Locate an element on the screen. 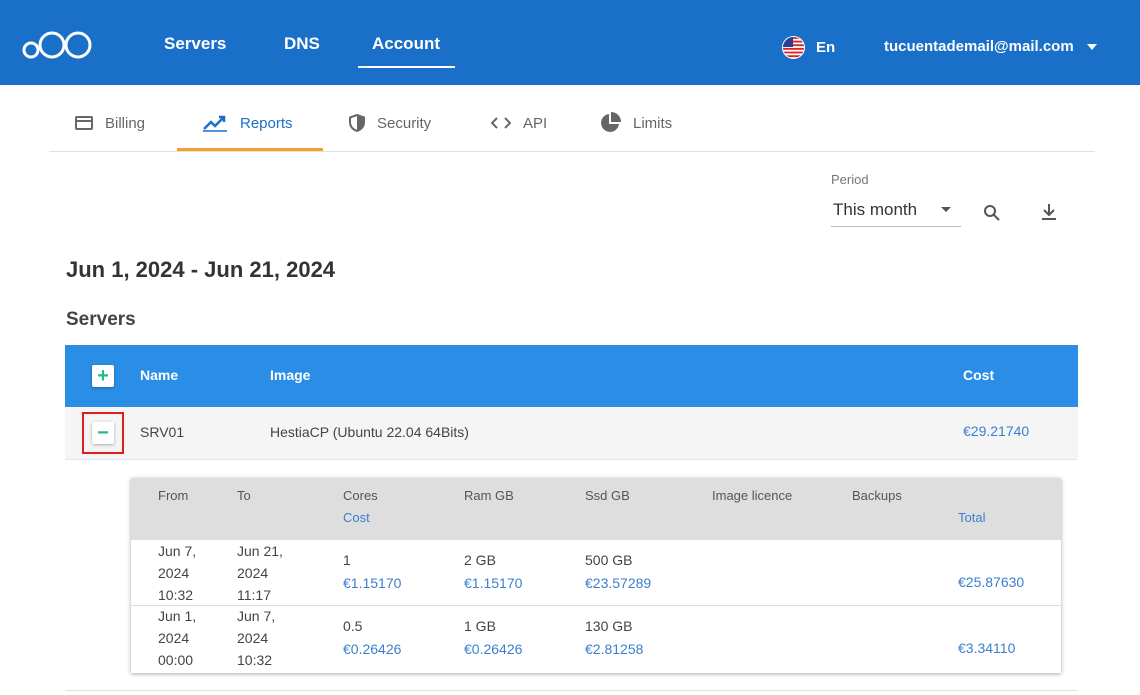 The image size is (1140, 695). user-email-menu: tucuentademail@mail.com is located at coordinates (979, 46).